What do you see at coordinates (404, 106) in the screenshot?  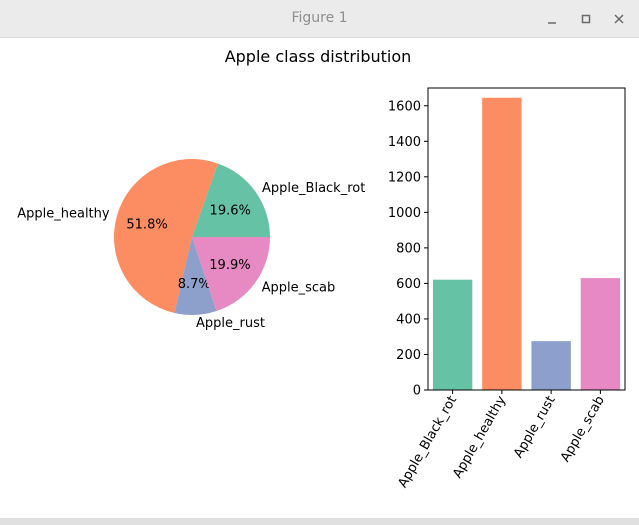 I see `y-tick-label: 1600` at bounding box center [404, 106].